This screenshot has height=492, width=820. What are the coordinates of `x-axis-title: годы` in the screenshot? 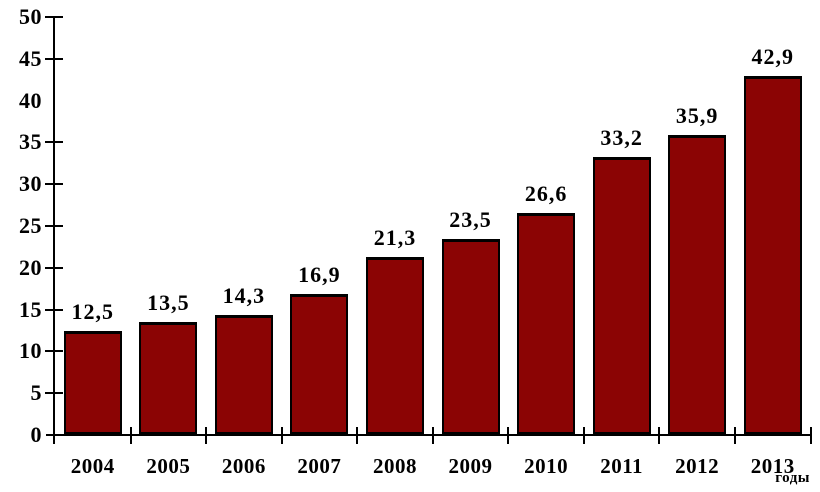 It's located at (792, 478).